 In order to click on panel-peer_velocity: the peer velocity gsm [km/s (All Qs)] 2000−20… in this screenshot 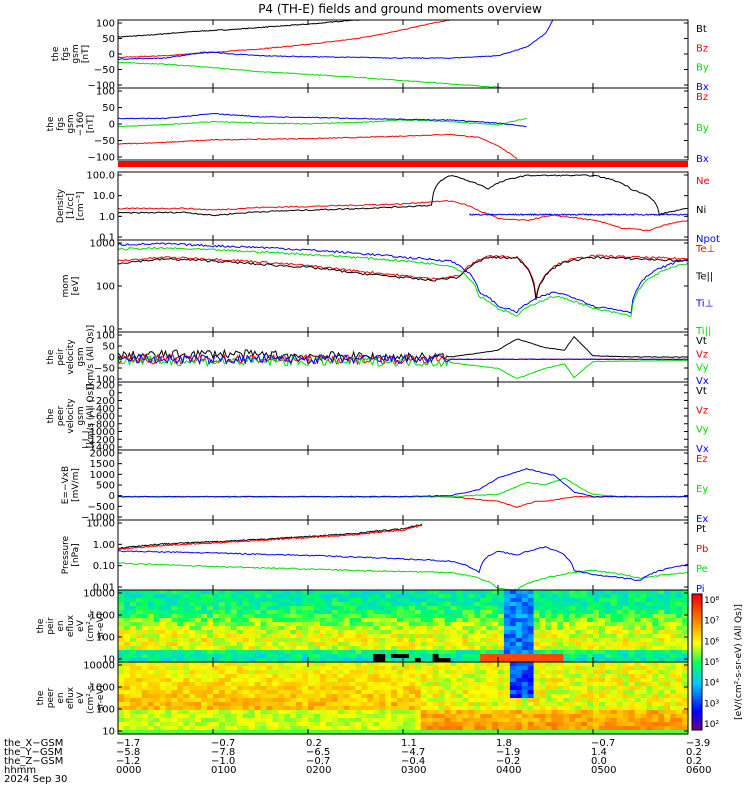, I will do `click(377, 418)`.